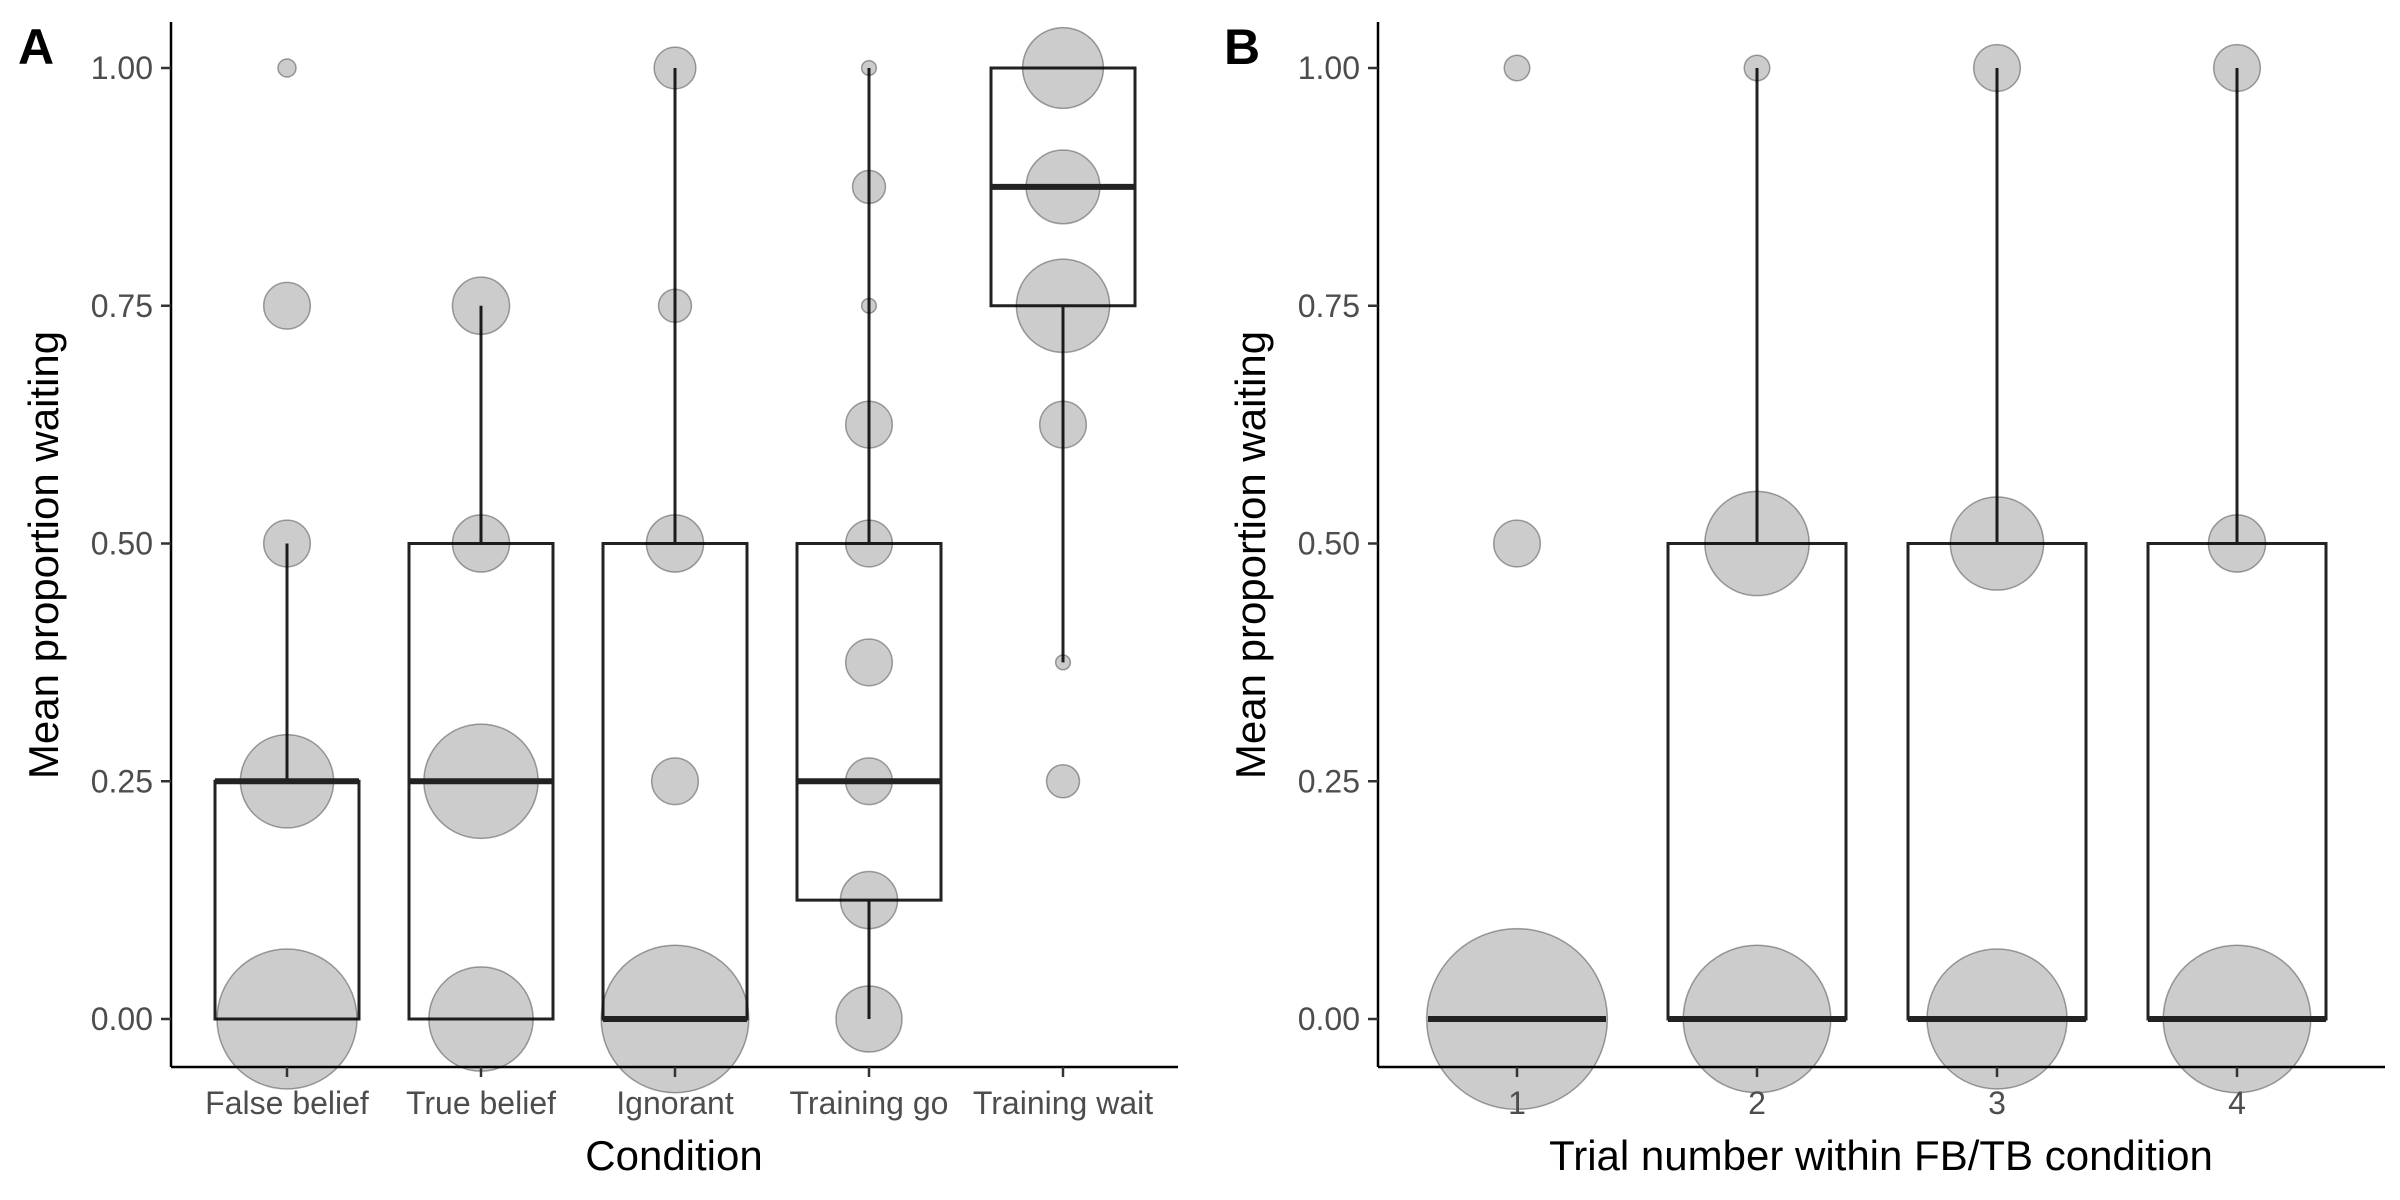 The width and height of the screenshot is (2400, 1200). I want to click on x-tick-label: 4, so click(2237, 1103).